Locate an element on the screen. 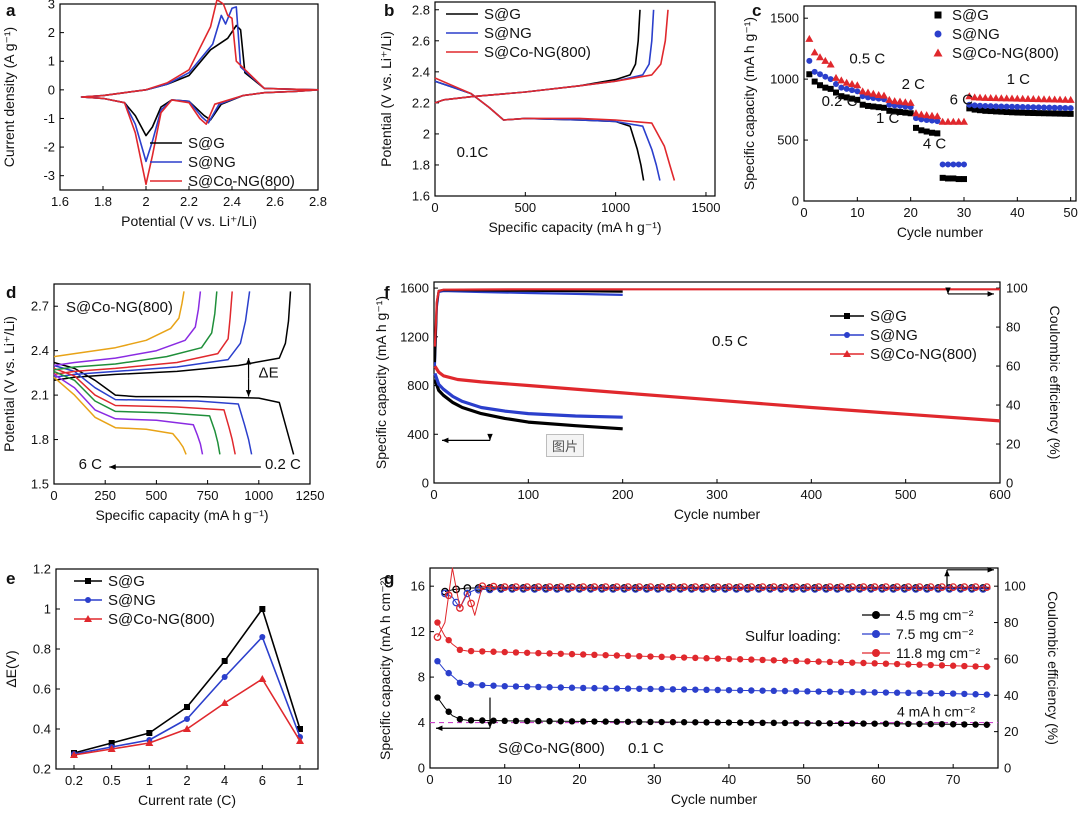 This screenshot has height=820, width=1080. panel-f-frame is located at coordinates (717, 382).